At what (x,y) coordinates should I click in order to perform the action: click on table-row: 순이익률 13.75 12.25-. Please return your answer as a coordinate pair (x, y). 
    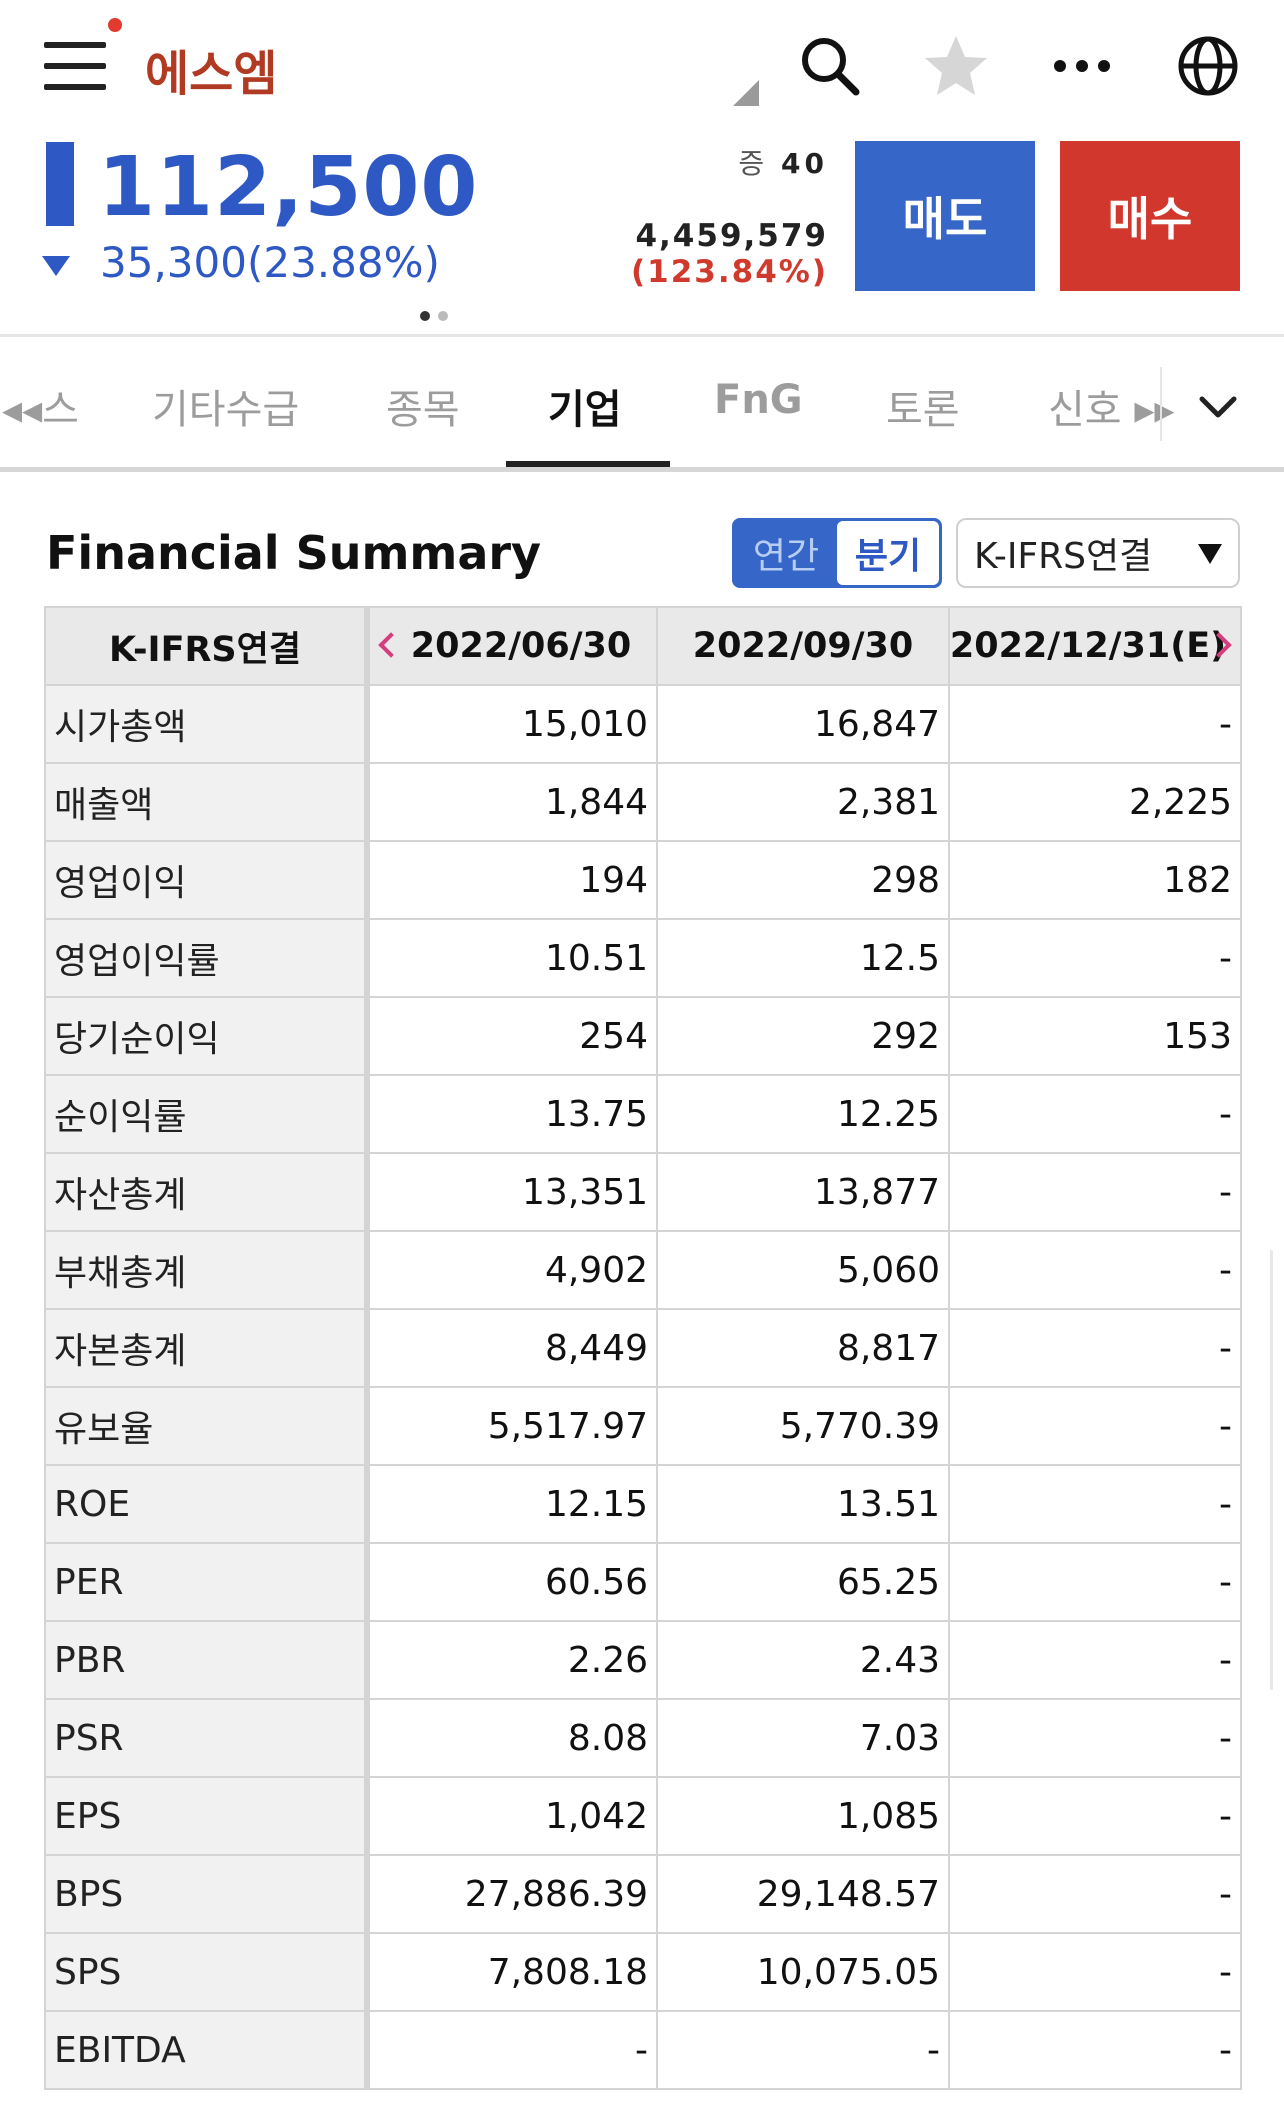
    Looking at the image, I should click on (643, 1114).